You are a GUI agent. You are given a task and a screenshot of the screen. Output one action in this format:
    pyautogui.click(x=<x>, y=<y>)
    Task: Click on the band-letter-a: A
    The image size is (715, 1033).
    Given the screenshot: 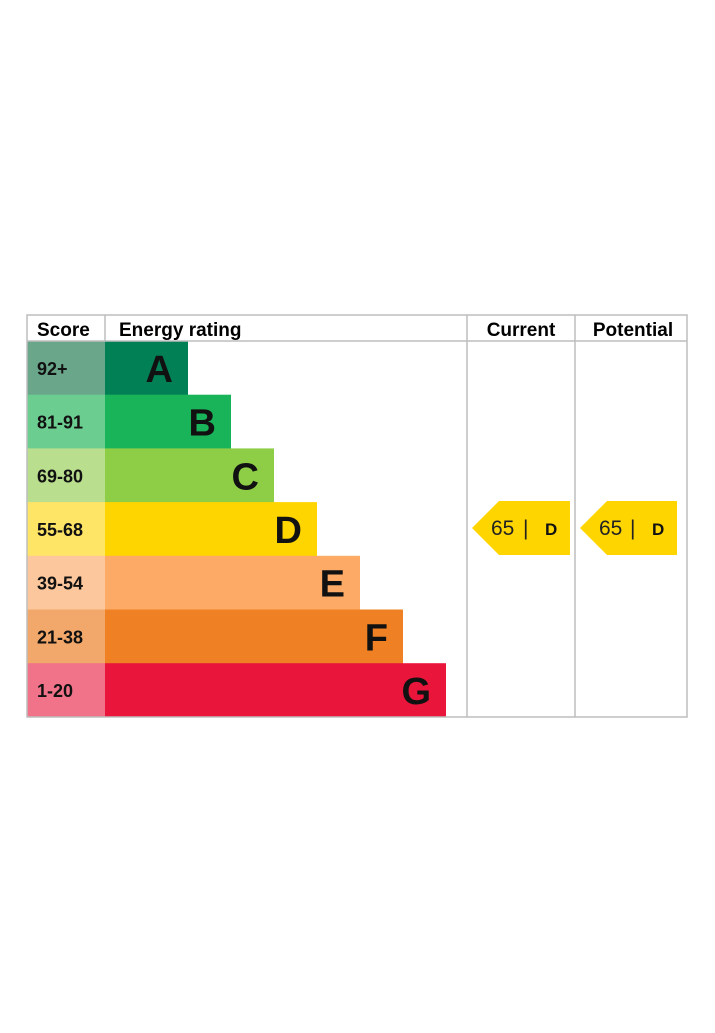 What is the action you would take?
    pyautogui.click(x=159, y=370)
    